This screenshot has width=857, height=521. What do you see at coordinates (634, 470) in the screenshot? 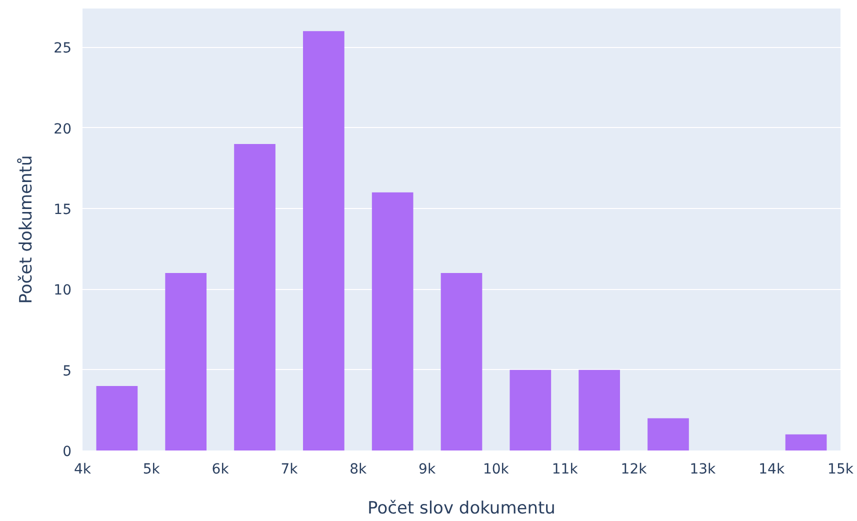
I see `x-tick-label: 12k` at bounding box center [634, 470].